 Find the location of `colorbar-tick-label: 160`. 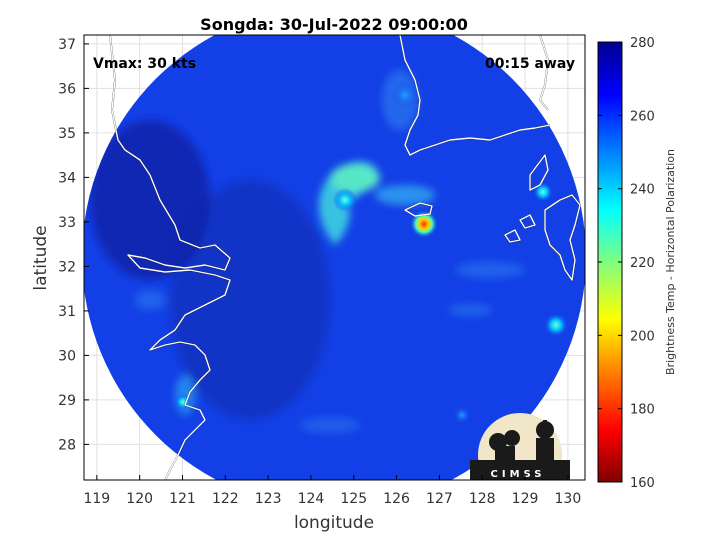

colorbar-tick-label: 160 is located at coordinates (642, 483).